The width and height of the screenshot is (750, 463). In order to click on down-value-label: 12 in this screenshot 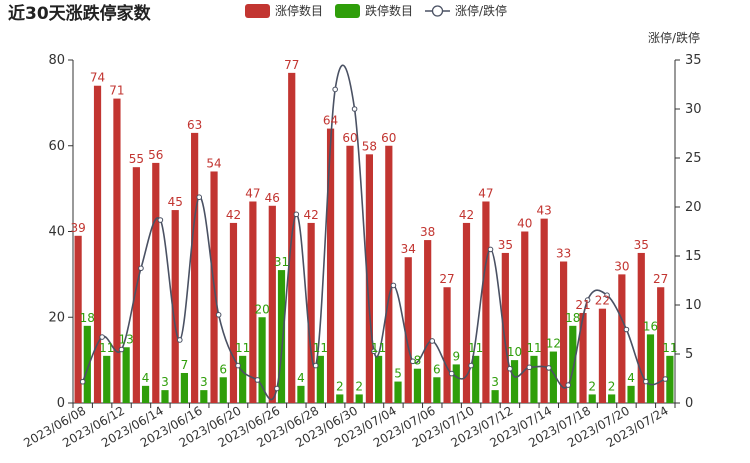, I will do `click(553, 344)`.